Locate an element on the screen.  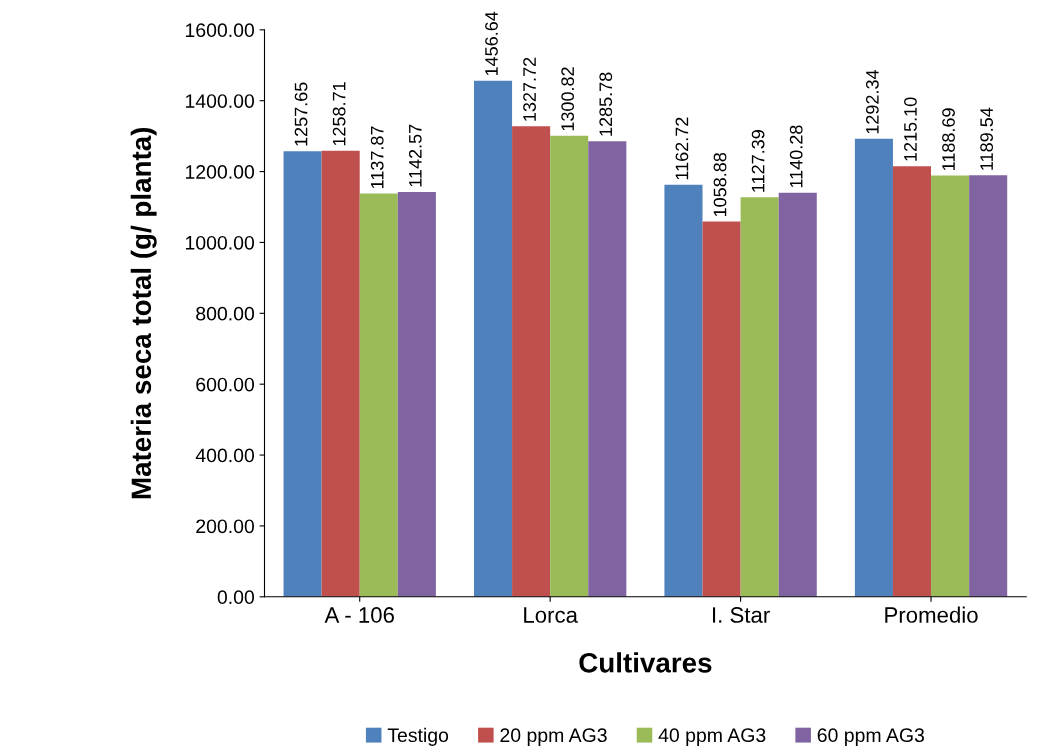
data-label: 1142.57 is located at coordinates (415, 155).